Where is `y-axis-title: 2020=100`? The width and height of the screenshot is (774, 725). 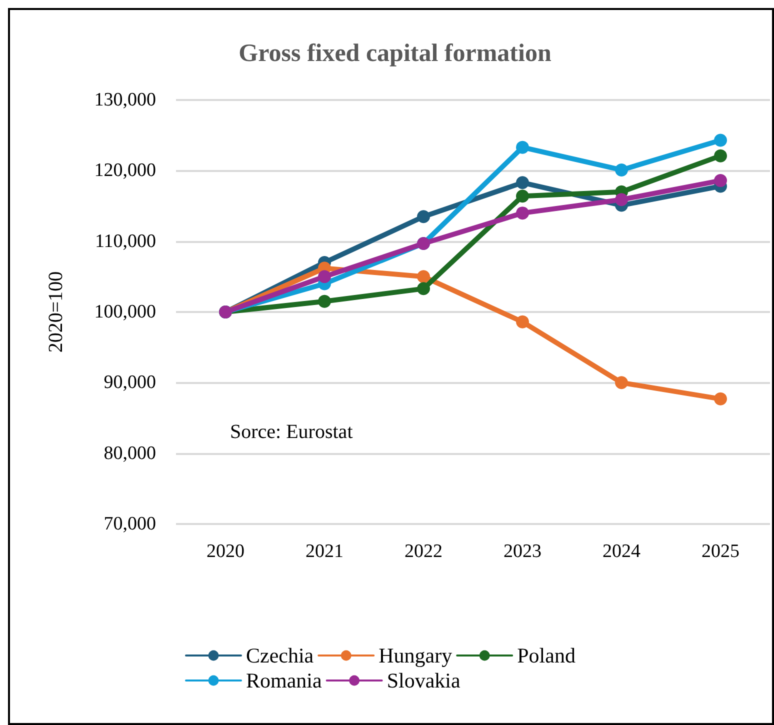
y-axis-title: 2020=100 is located at coordinates (56, 312).